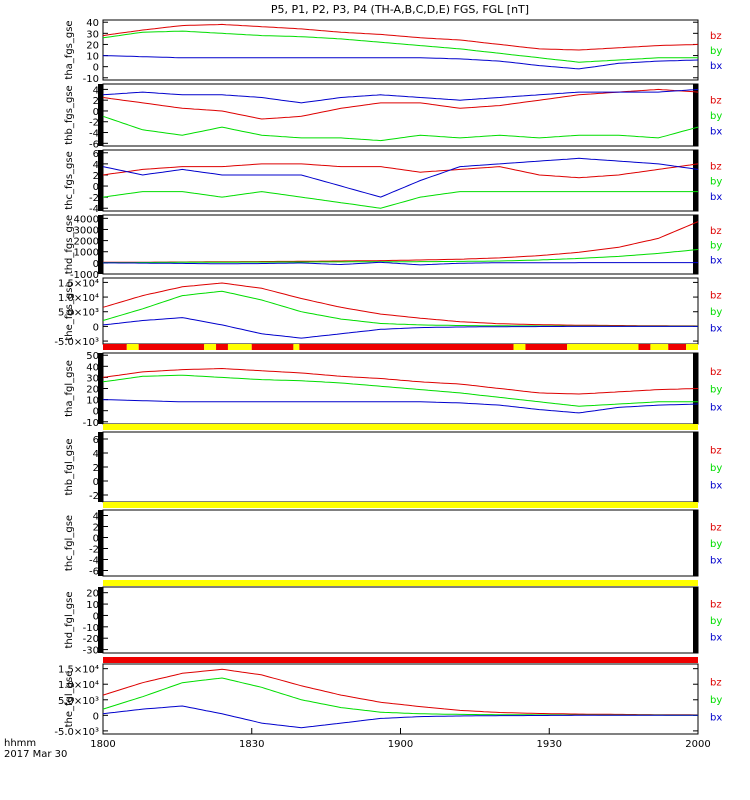 This screenshot has width=750, height=800. What do you see at coordinates (20, 743) in the screenshot?
I see `x-axis-label-hhmm: hhmm` at bounding box center [20, 743].